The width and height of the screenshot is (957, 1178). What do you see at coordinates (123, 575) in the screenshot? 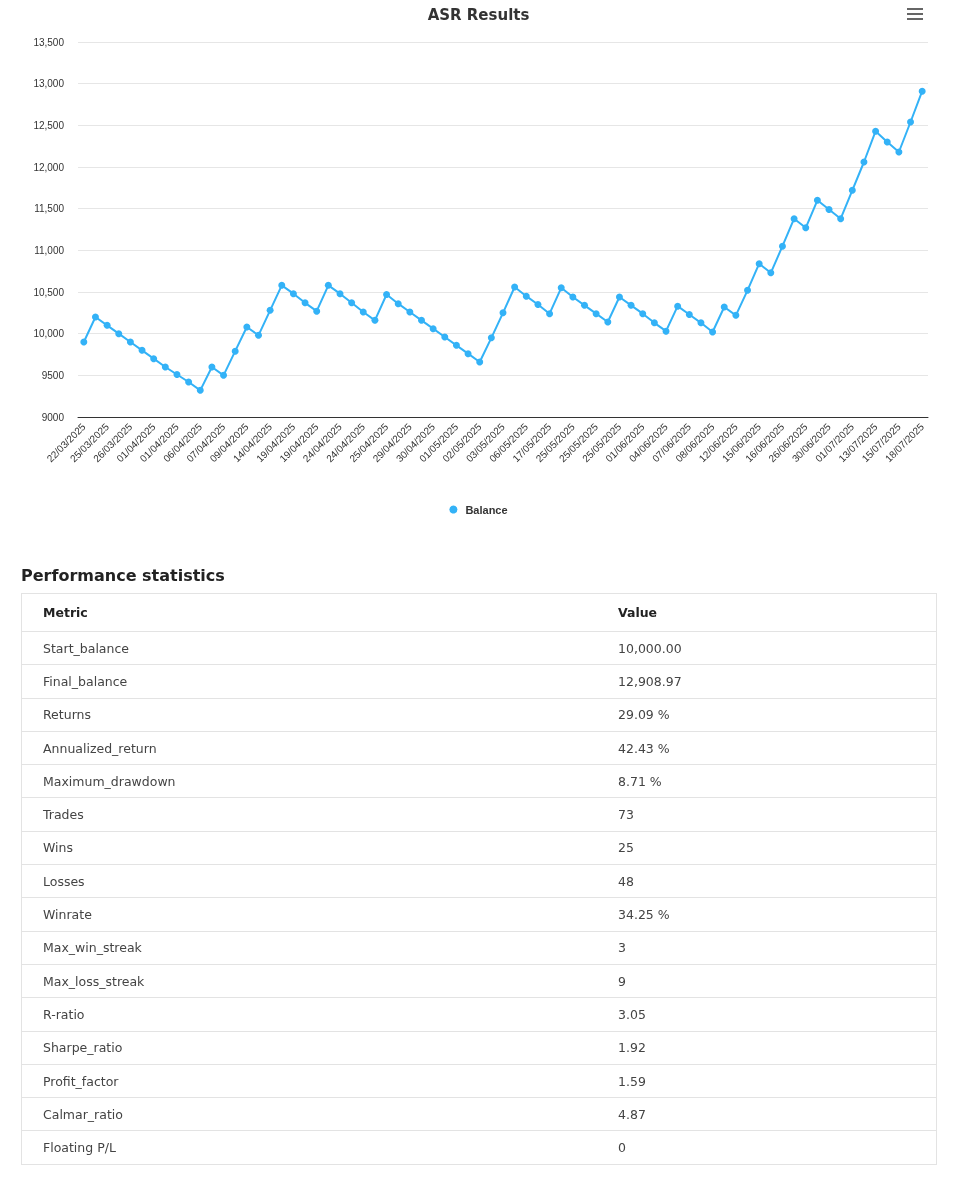
I see `text: Performance statistics` at bounding box center [123, 575].